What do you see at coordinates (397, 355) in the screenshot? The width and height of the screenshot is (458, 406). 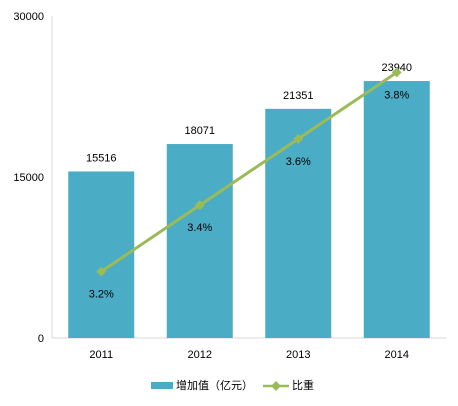 I see `x-tick-label: 2014` at bounding box center [397, 355].